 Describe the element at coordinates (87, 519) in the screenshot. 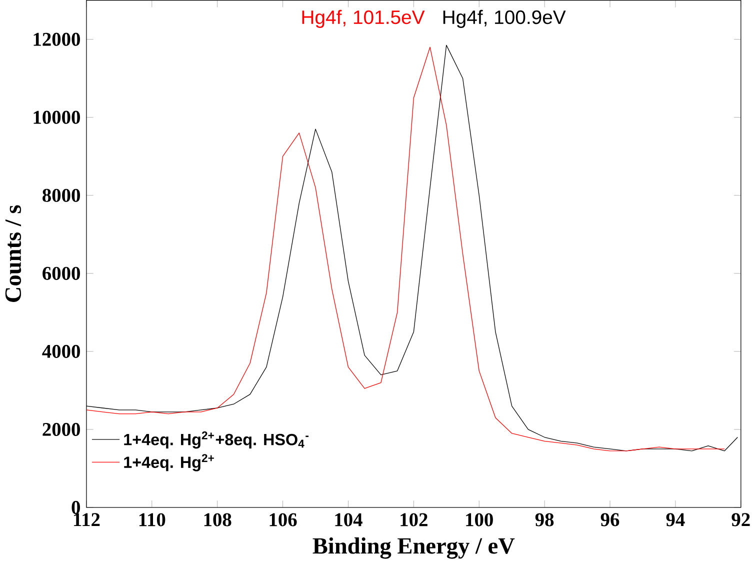

I see `x-tick-label: 112` at that location.